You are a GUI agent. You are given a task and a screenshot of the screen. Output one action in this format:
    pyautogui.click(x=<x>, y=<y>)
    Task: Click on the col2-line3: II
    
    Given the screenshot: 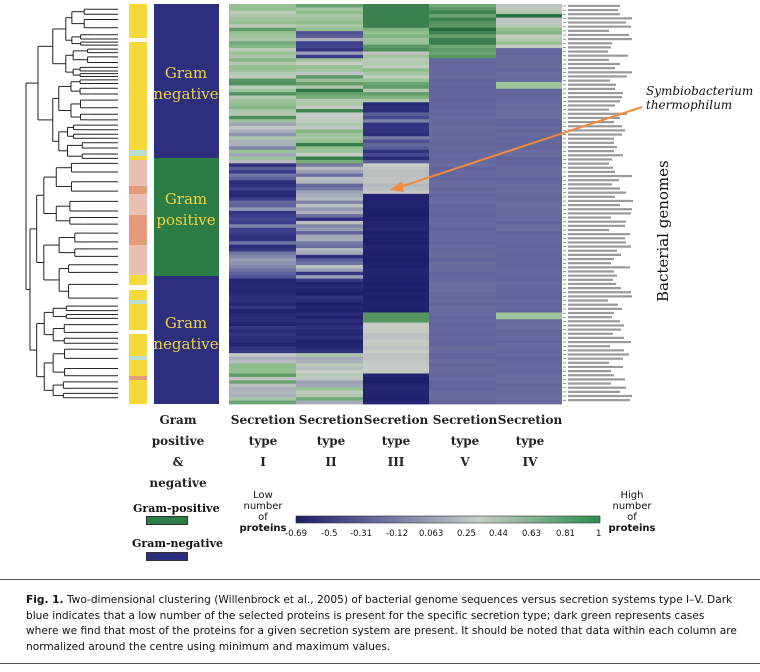 What is the action you would take?
    pyautogui.click(x=331, y=462)
    